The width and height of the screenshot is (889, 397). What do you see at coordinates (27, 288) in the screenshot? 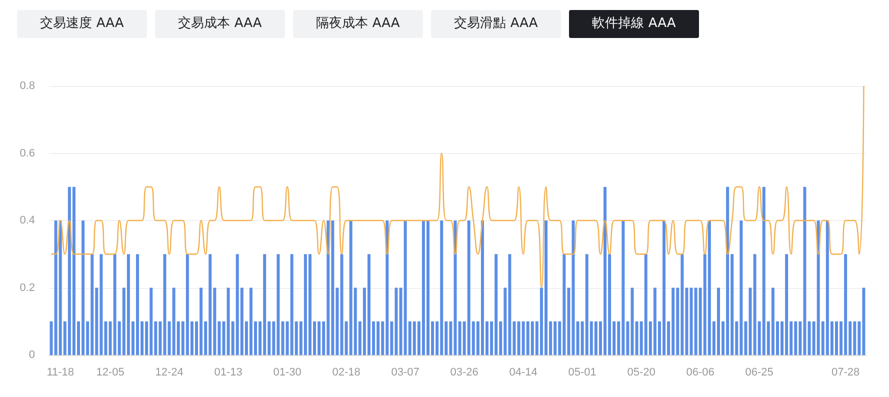
I see `y-tick-label: 0.2` at bounding box center [27, 288].